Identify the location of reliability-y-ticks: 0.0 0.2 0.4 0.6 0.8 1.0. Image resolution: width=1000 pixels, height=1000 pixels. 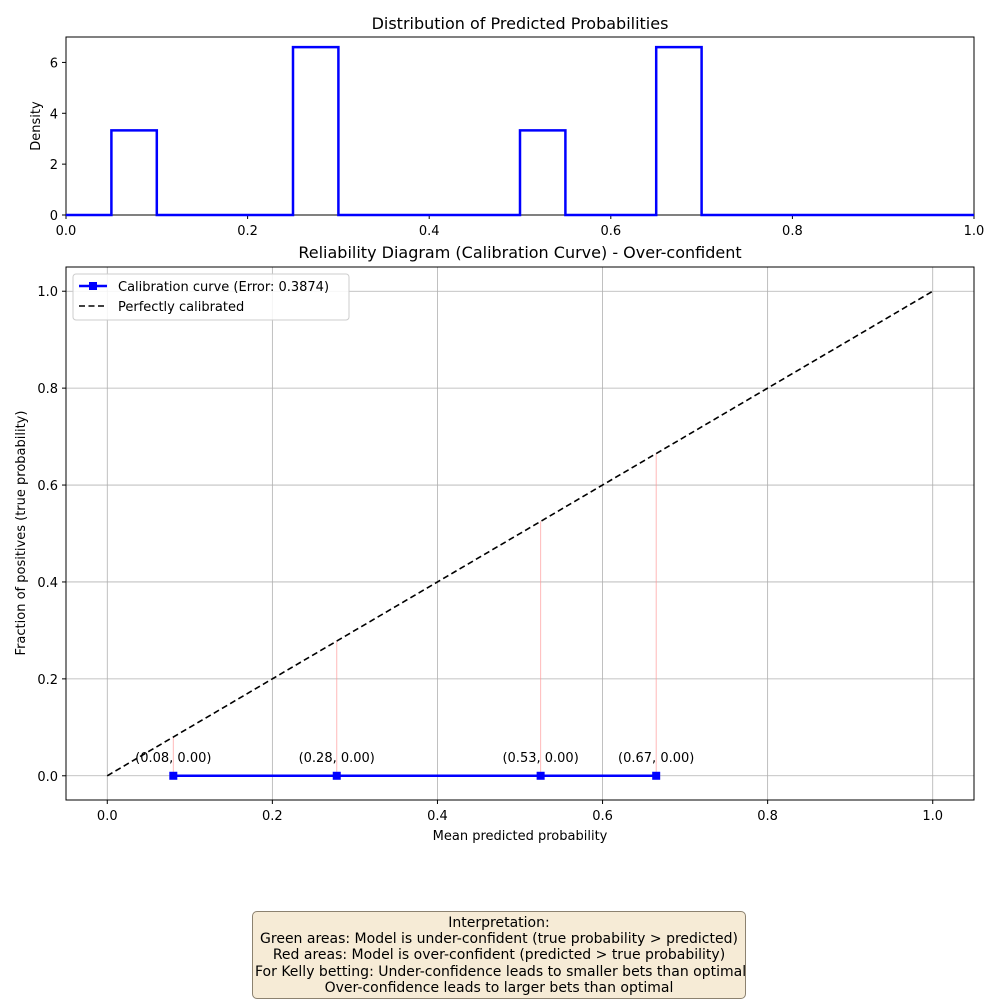
(51, 535).